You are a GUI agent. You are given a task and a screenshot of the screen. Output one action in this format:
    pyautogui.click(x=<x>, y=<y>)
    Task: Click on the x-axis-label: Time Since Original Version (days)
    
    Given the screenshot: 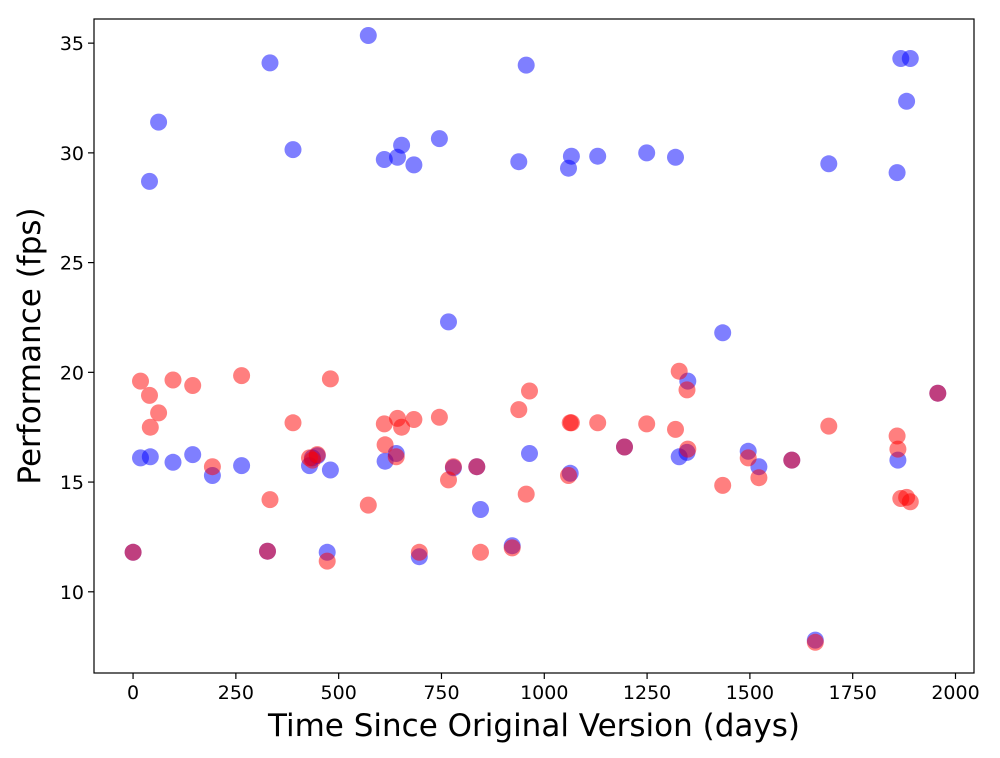 What is the action you would take?
    pyautogui.click(x=533, y=726)
    